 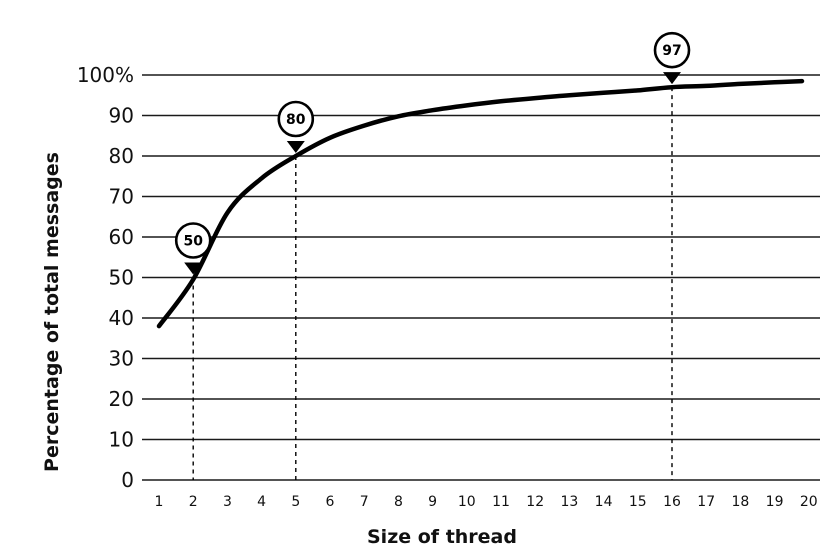 I want to click on marker-label: 50, so click(x=193, y=242).